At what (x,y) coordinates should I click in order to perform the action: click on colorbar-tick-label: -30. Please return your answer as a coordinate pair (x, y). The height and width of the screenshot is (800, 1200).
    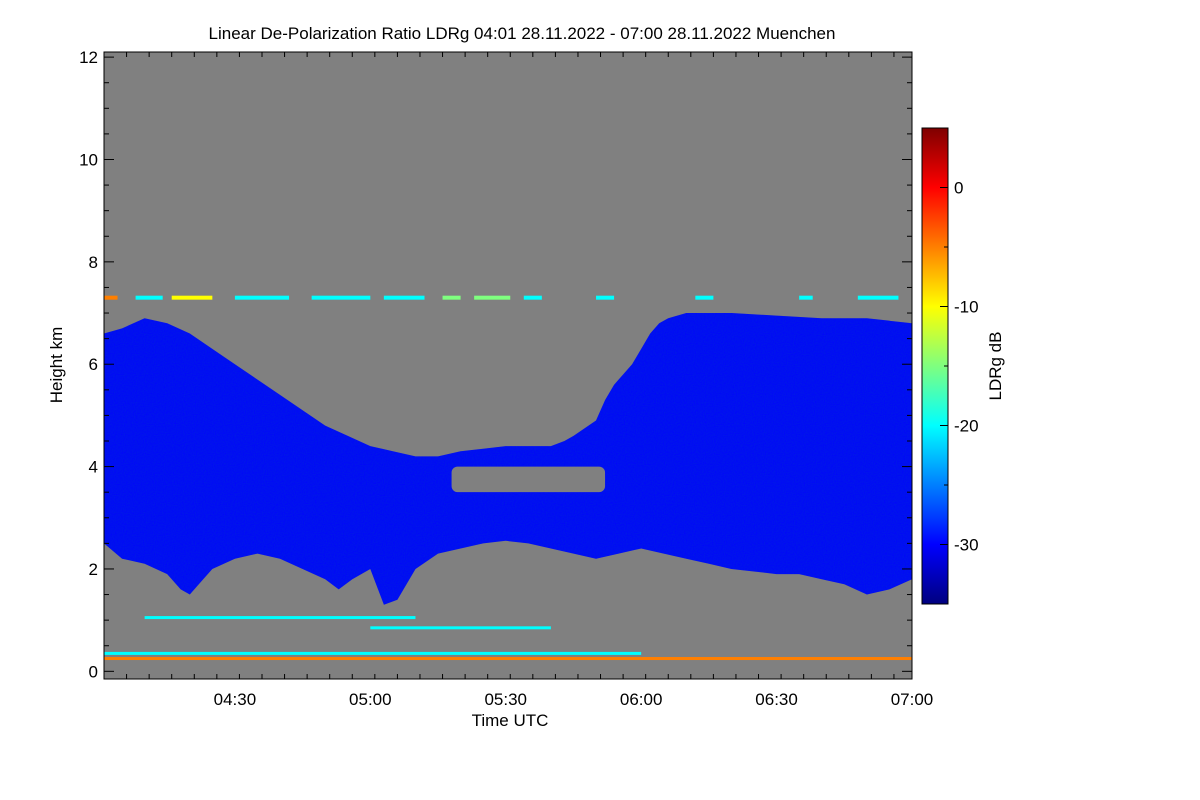
    Looking at the image, I should click on (966, 545).